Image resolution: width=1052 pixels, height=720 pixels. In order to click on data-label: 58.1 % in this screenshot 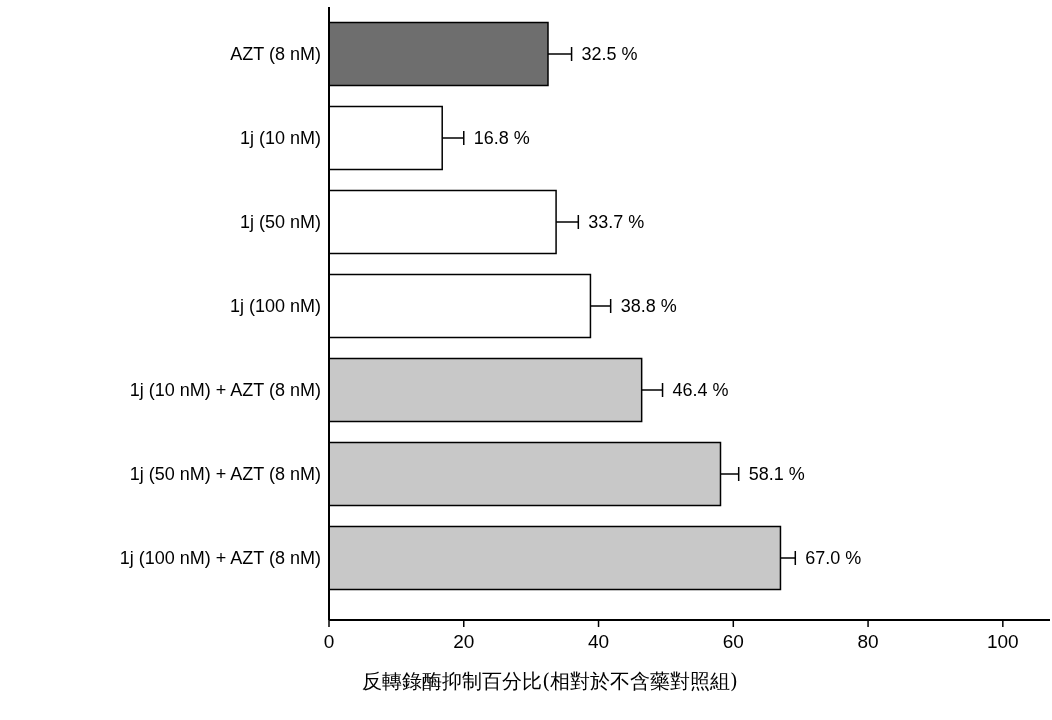, I will do `click(776, 474)`.